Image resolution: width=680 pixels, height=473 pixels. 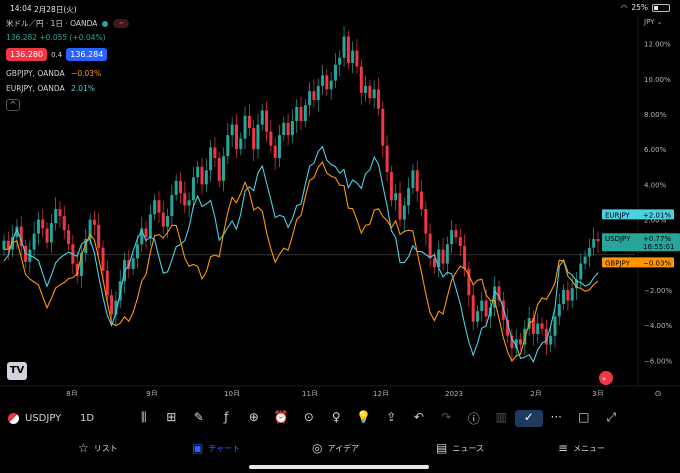 I want to click on collapse-legend-button: ^, so click(x=13, y=105).